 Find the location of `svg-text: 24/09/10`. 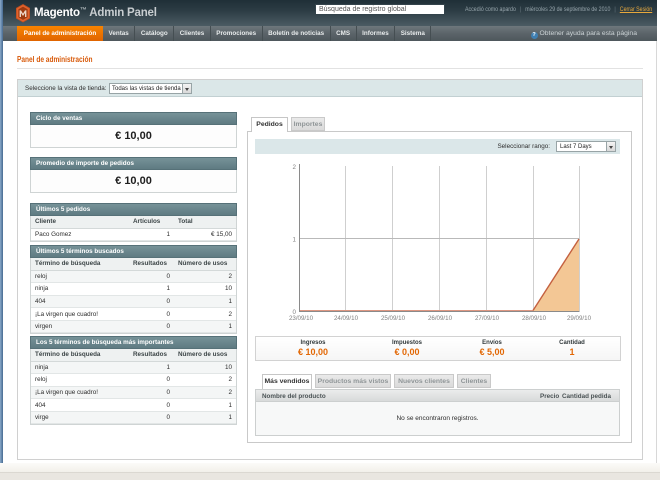

svg-text: 24/09/10 is located at coordinates (346, 318).